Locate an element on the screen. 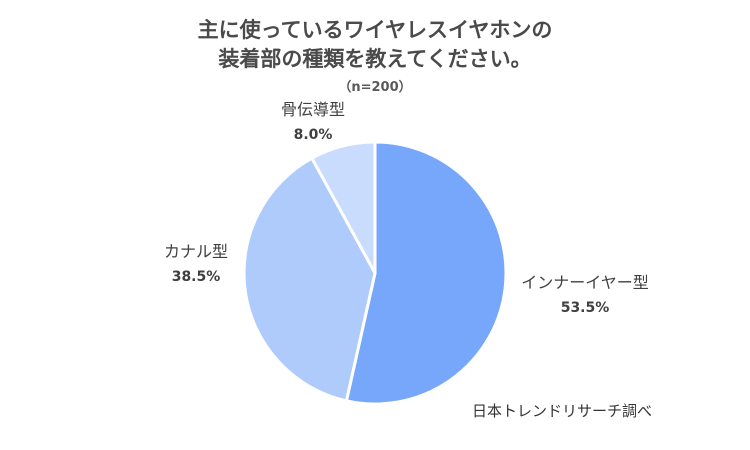 The image size is (750, 450). slice-label-2: カナル型 is located at coordinates (196, 251).